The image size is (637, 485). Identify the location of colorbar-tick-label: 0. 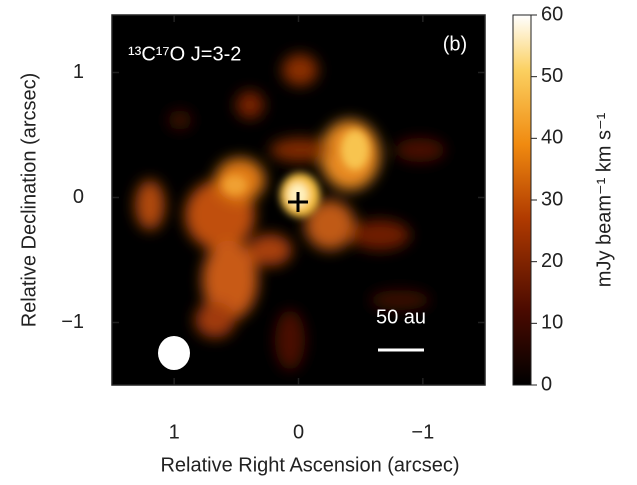
(546, 384).